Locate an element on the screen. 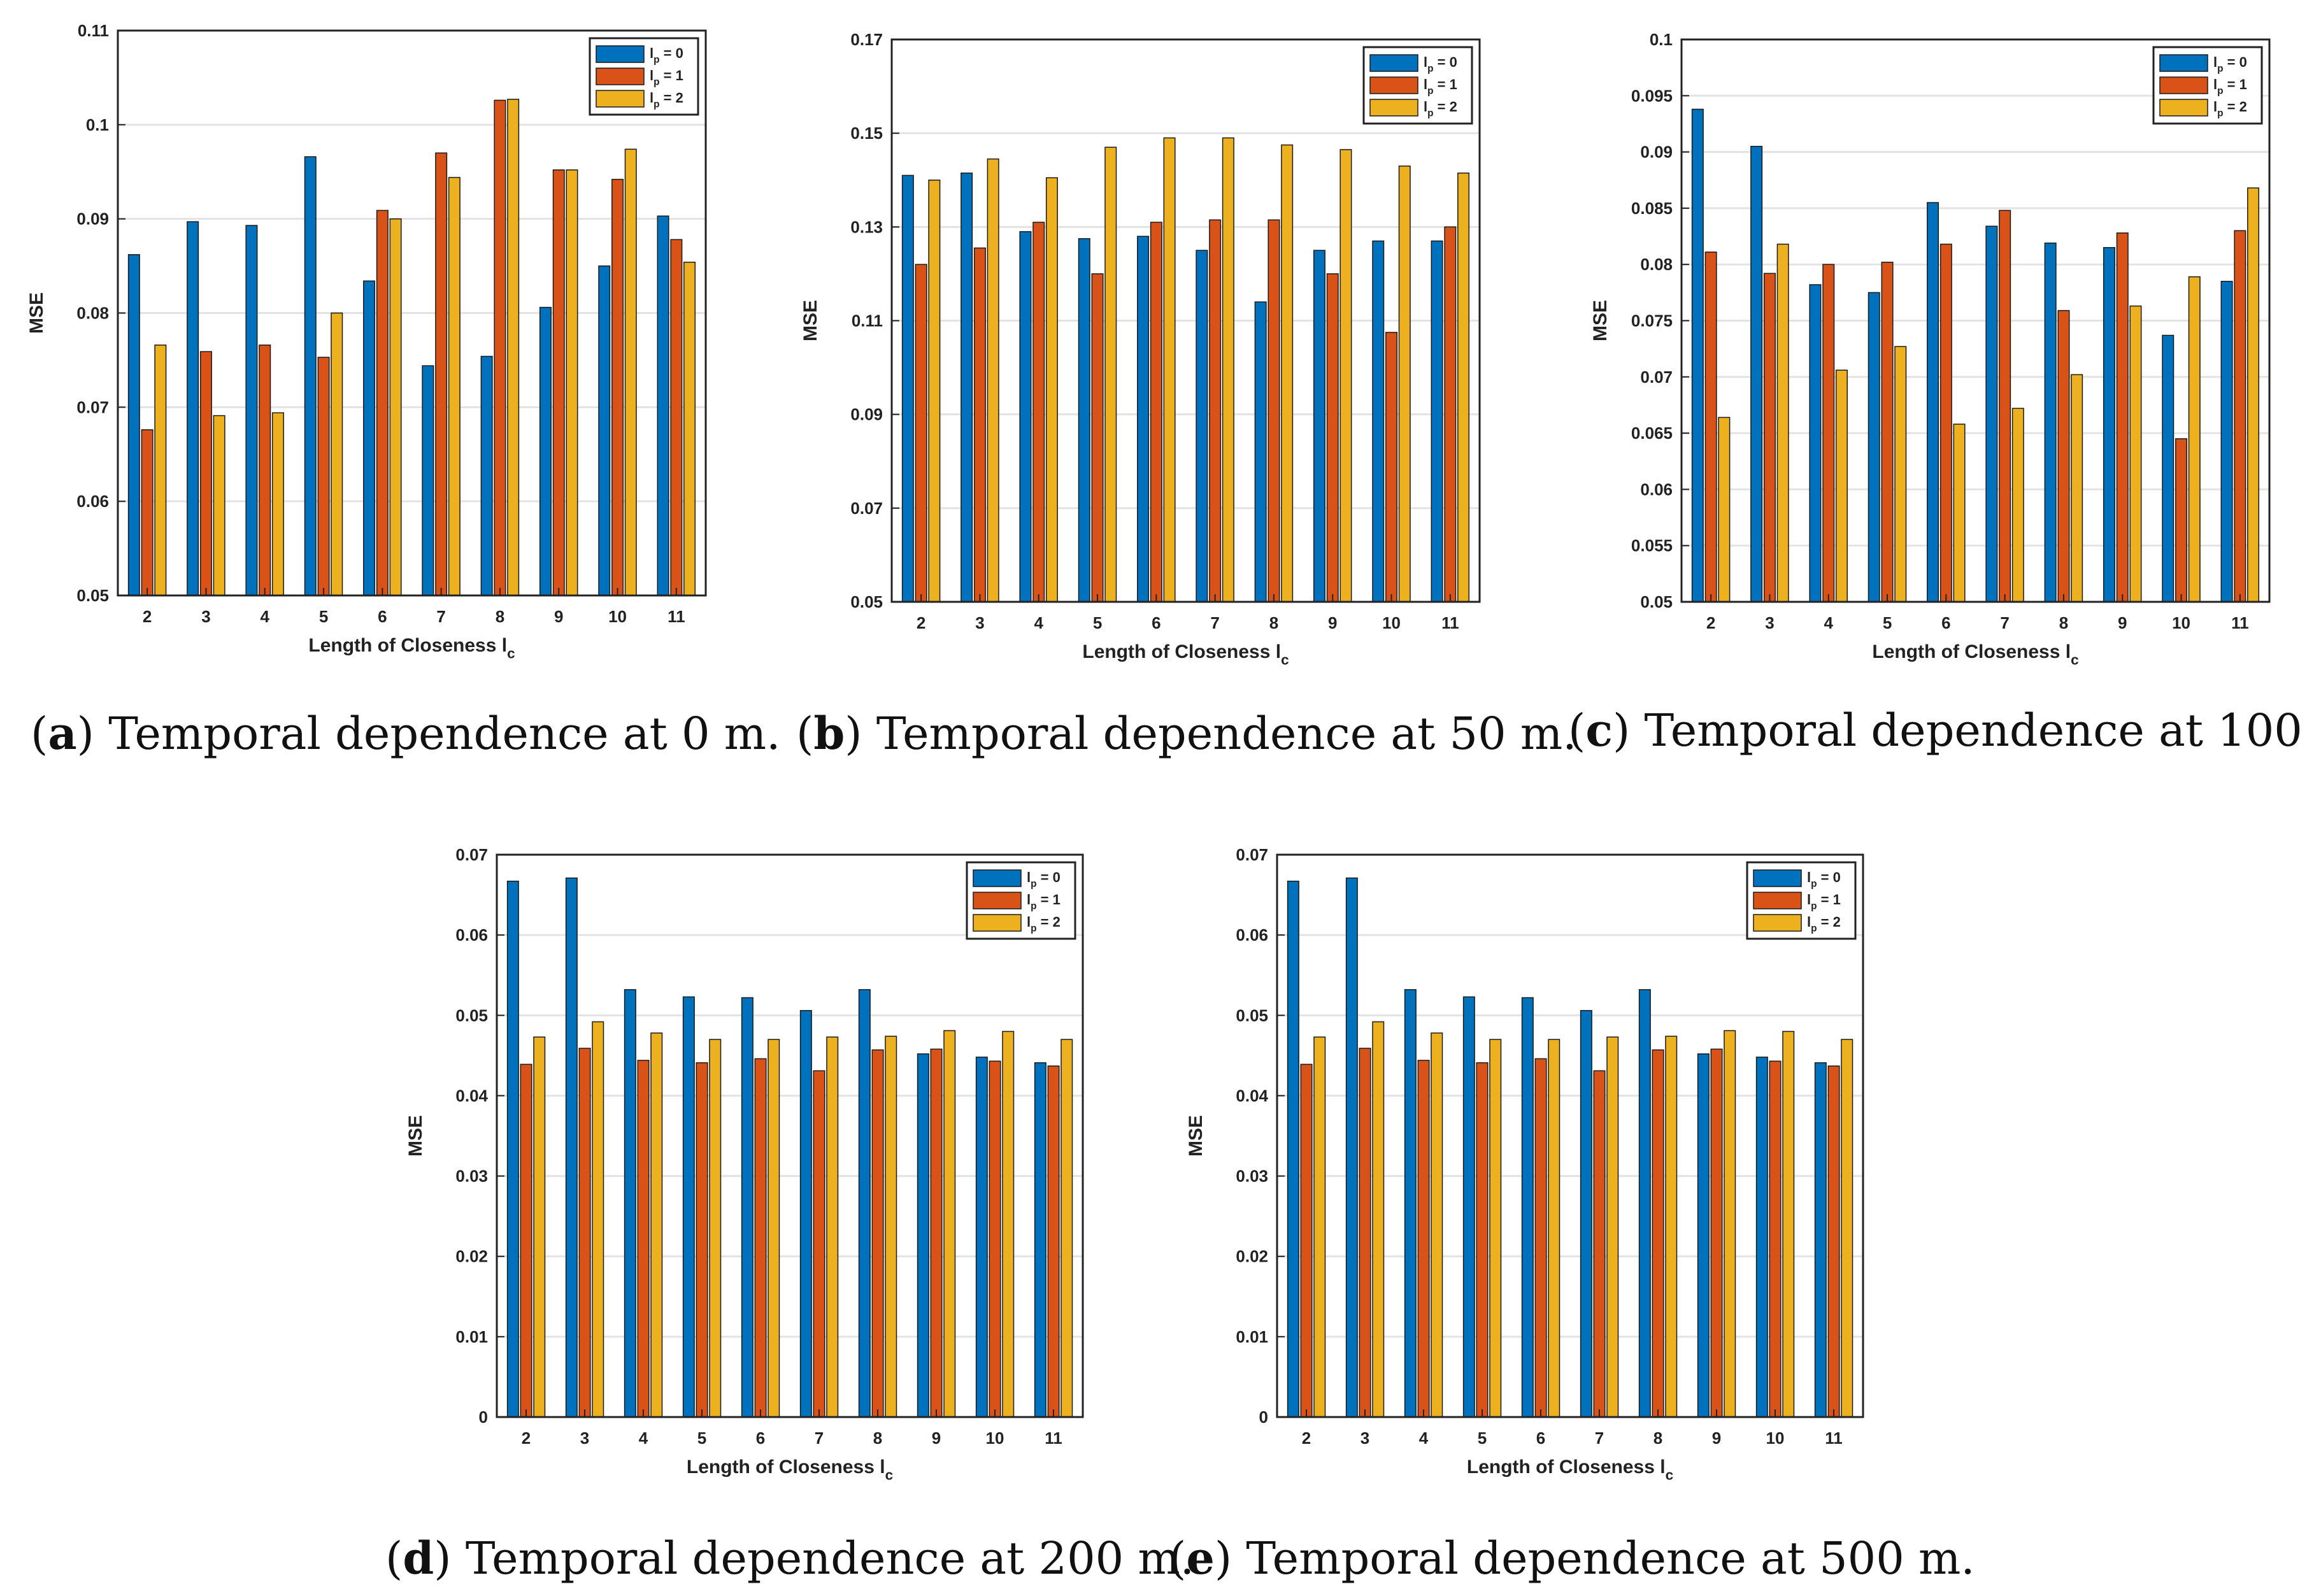 Image resolution: width=2314 pixels, height=1596 pixels. x-tick-label: 5 is located at coordinates (701, 1438).